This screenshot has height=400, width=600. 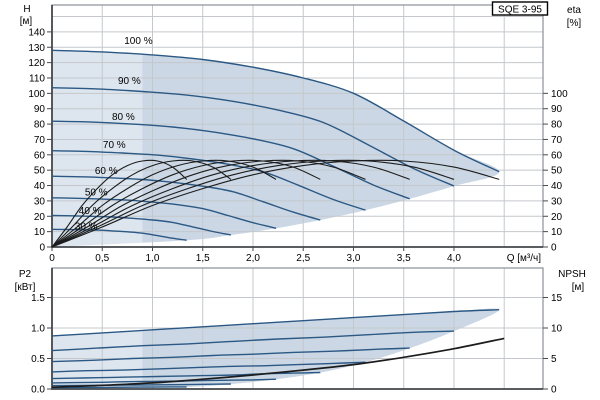 I want to click on x-tick-label: 1,0, so click(x=153, y=258).